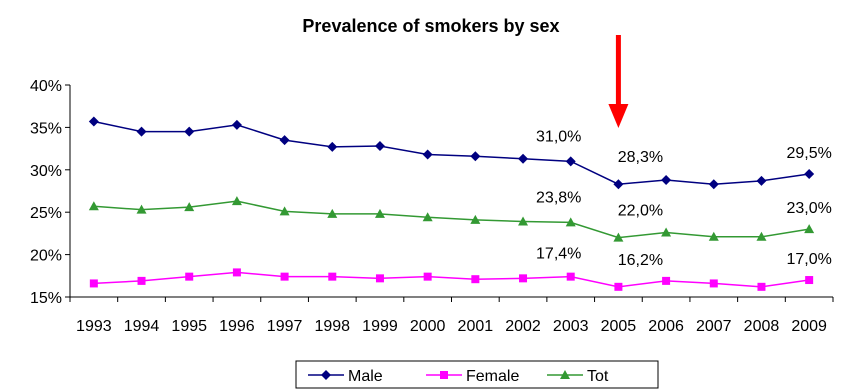 This screenshot has width=863, height=392. What do you see at coordinates (46, 86) in the screenshot?
I see `y-tick-label: 40%` at bounding box center [46, 86].